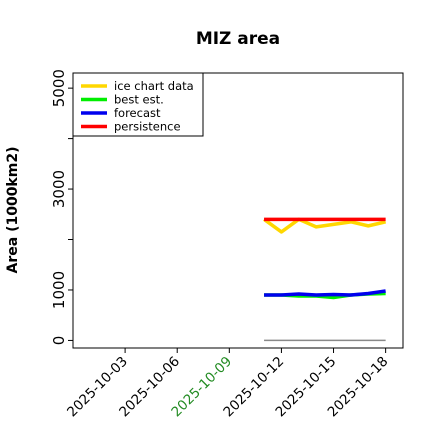  What do you see at coordinates (59, 341) in the screenshot?
I see `y-tick-label: 0` at bounding box center [59, 341].